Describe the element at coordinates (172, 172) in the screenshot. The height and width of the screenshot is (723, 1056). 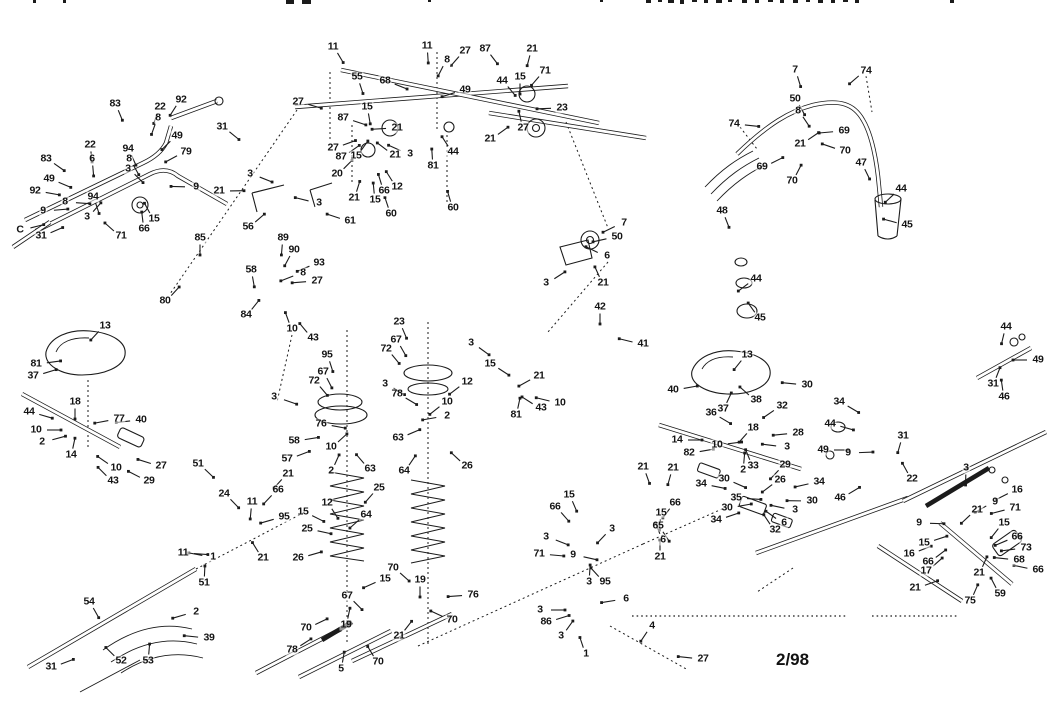
I see `handlebar-left-assembly` at that location.